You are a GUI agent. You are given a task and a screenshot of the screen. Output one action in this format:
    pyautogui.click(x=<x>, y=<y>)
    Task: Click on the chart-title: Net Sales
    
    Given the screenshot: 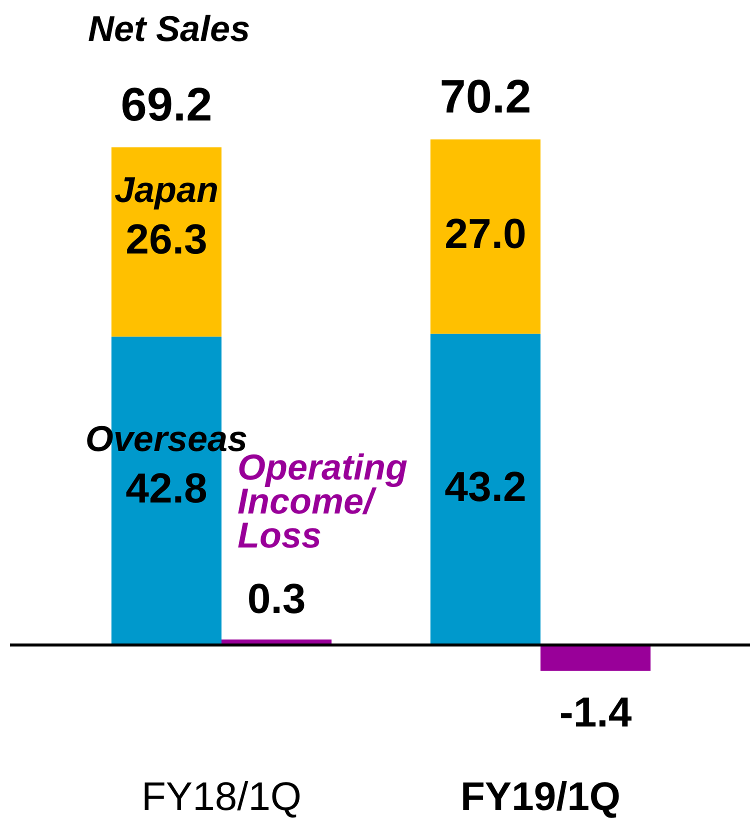 What is the action you would take?
    pyautogui.click(x=169, y=28)
    